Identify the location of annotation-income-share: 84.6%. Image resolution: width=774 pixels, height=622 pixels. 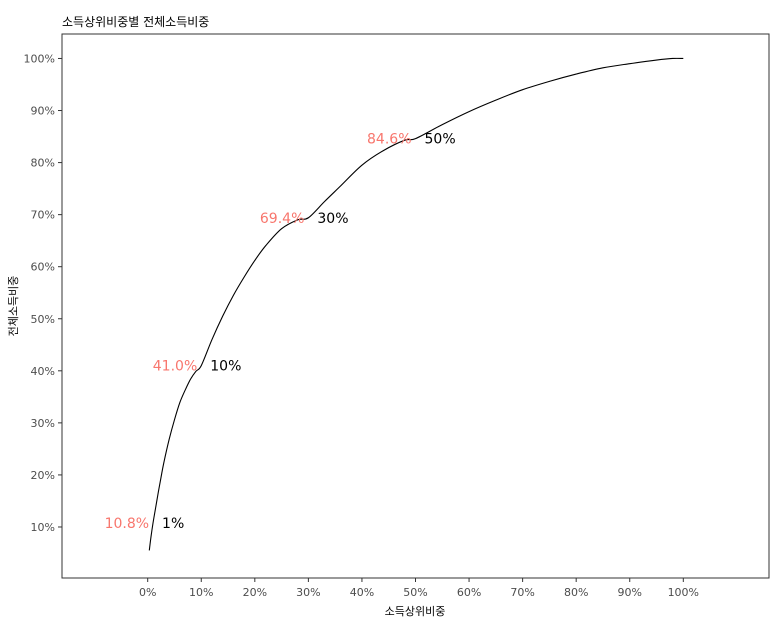
(389, 140).